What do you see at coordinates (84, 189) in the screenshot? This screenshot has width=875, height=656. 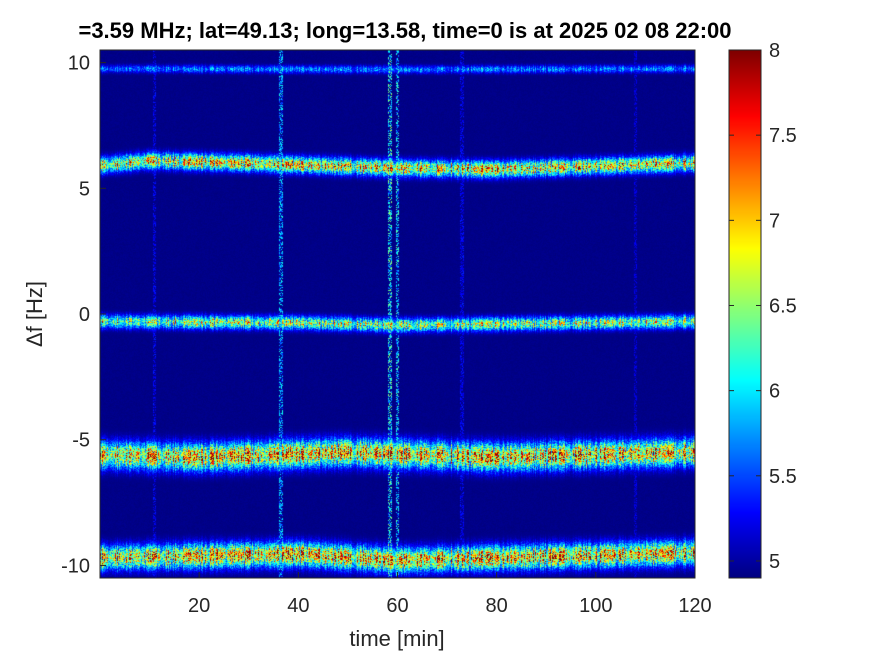 I see `y-tick-label: 5` at bounding box center [84, 189].